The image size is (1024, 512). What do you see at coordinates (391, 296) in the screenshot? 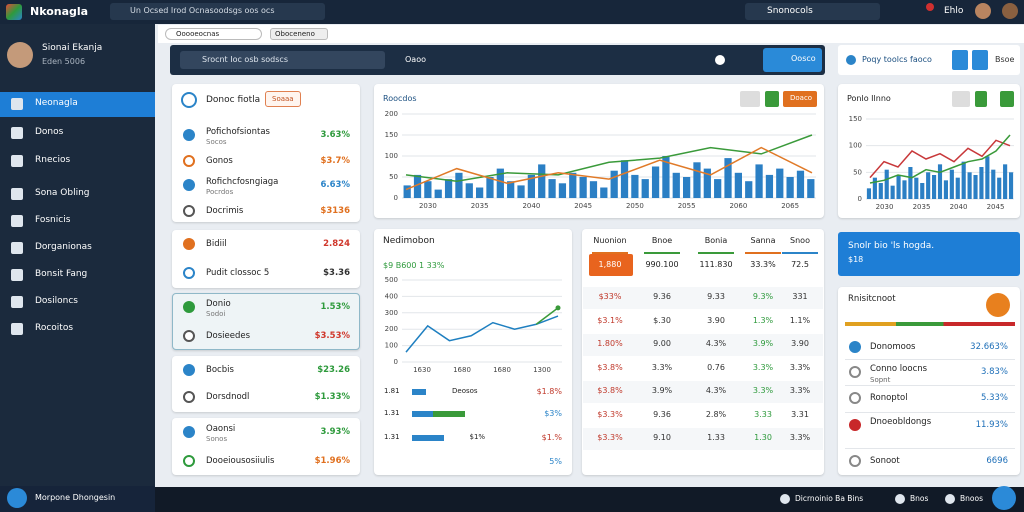
I see `y-tick-label: 400` at bounding box center [391, 296].